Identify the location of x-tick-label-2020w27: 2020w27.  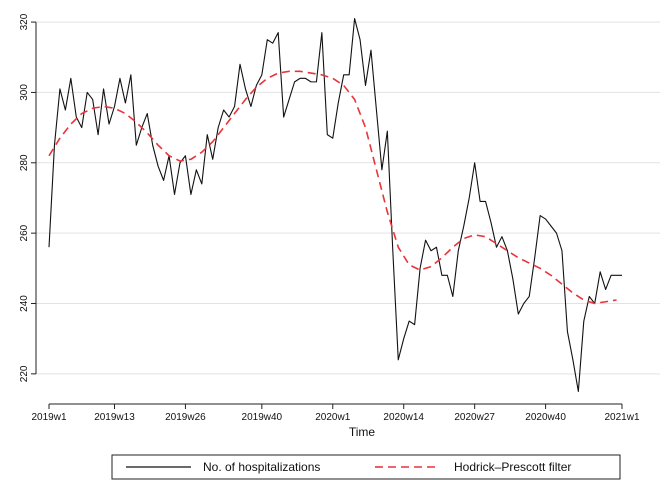
(474, 417).